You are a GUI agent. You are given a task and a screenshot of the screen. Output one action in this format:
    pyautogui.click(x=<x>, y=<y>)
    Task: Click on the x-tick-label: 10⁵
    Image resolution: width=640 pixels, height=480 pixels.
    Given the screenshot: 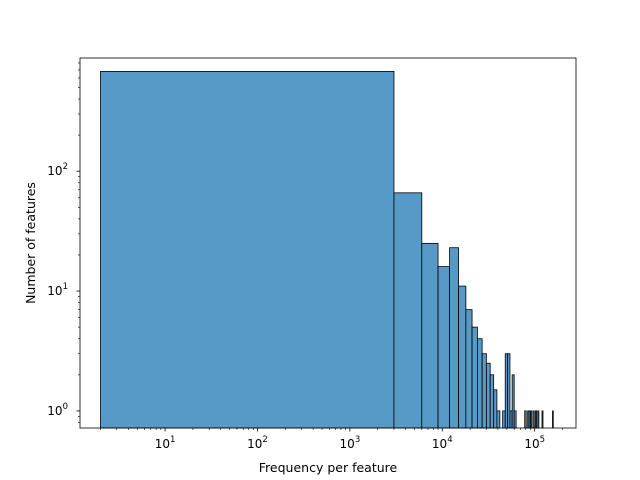 What is the action you would take?
    pyautogui.click(x=534, y=443)
    